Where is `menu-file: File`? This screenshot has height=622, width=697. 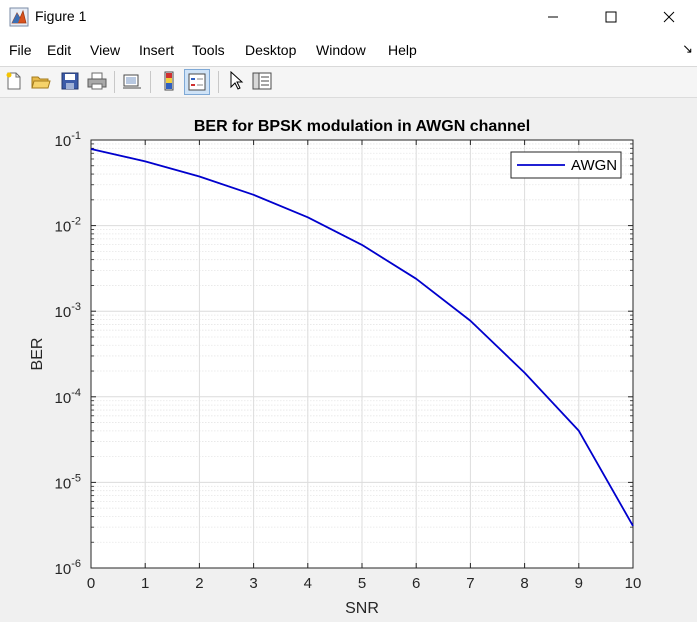
menu-file: File is located at coordinates (20, 50).